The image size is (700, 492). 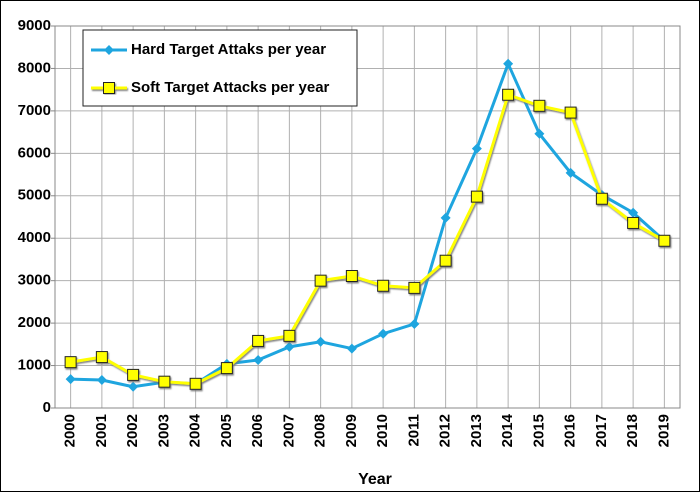 What do you see at coordinates (570, 430) in the screenshot?
I see `x-tick-label: 2016` at bounding box center [570, 430].